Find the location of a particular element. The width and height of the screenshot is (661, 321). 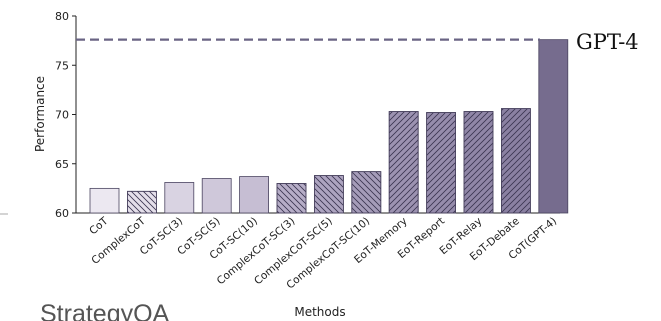

bar-CoT is located at coordinates (104, 200).